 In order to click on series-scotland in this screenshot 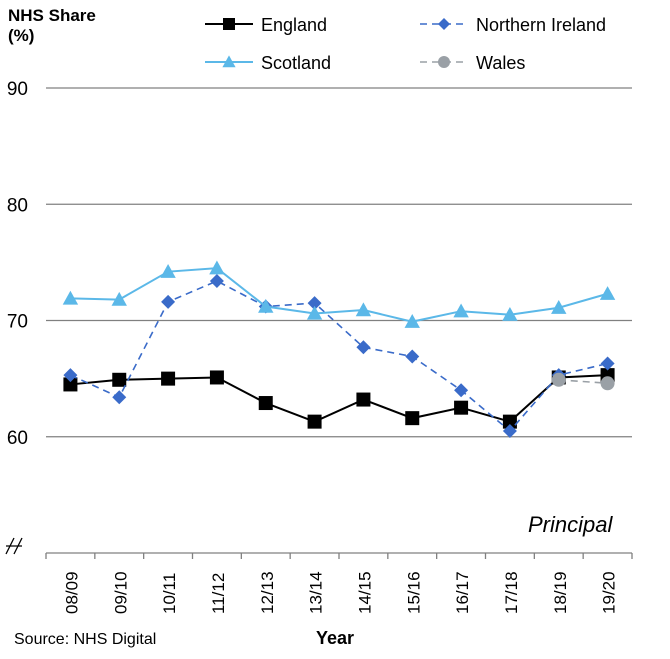, I will do `click(339, 294)`.